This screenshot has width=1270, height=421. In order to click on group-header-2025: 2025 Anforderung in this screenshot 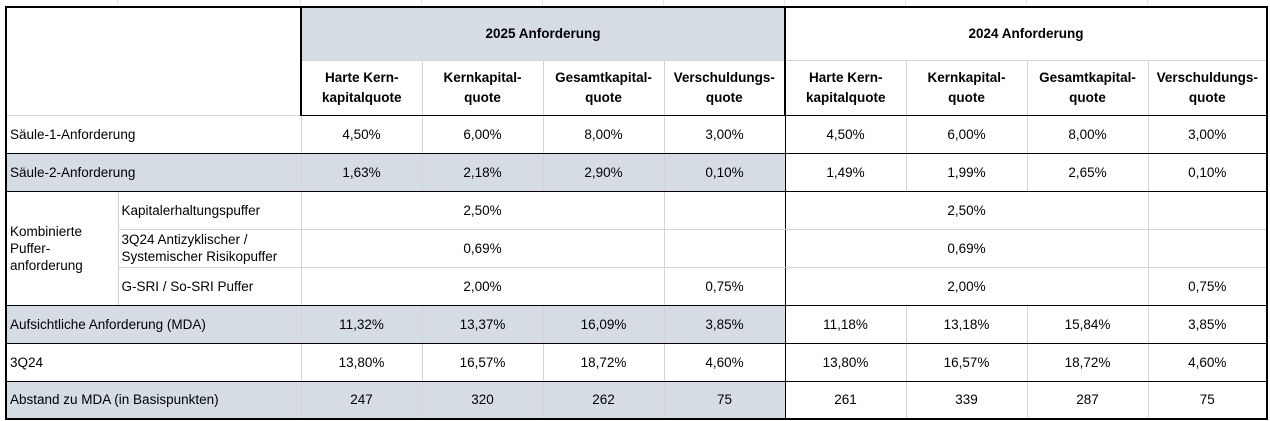, I will do `click(543, 33)`.